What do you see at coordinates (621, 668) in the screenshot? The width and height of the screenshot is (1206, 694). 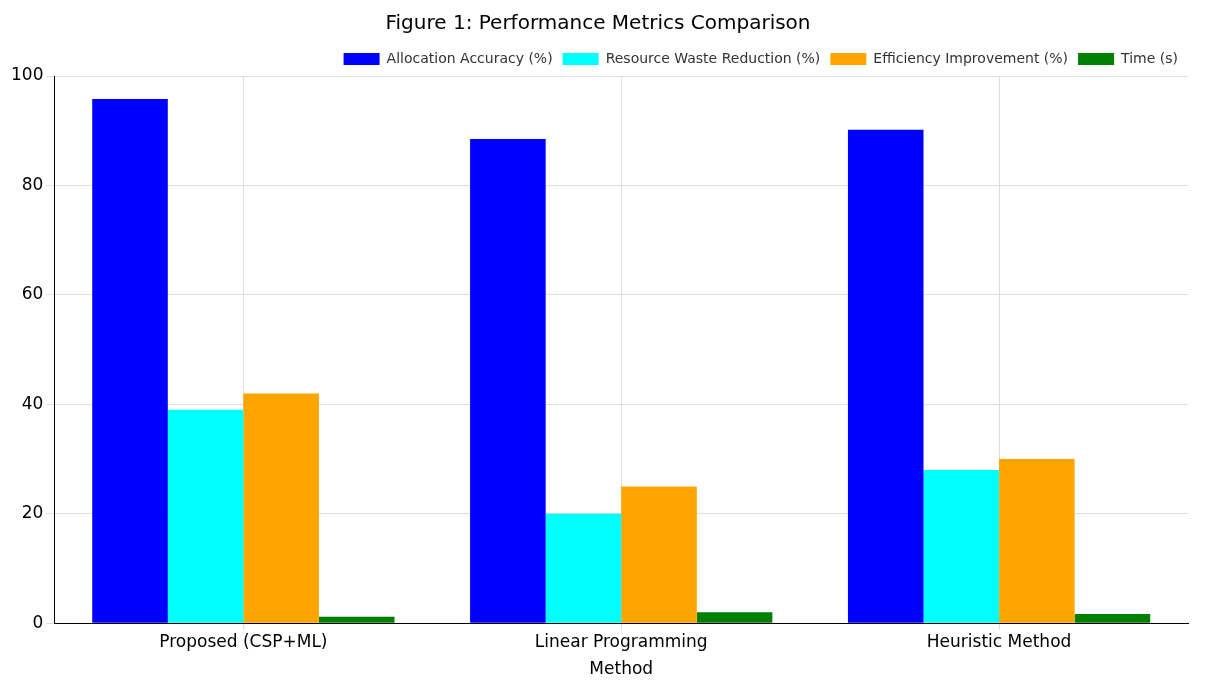 I see `x-axis-title: Method` at bounding box center [621, 668].